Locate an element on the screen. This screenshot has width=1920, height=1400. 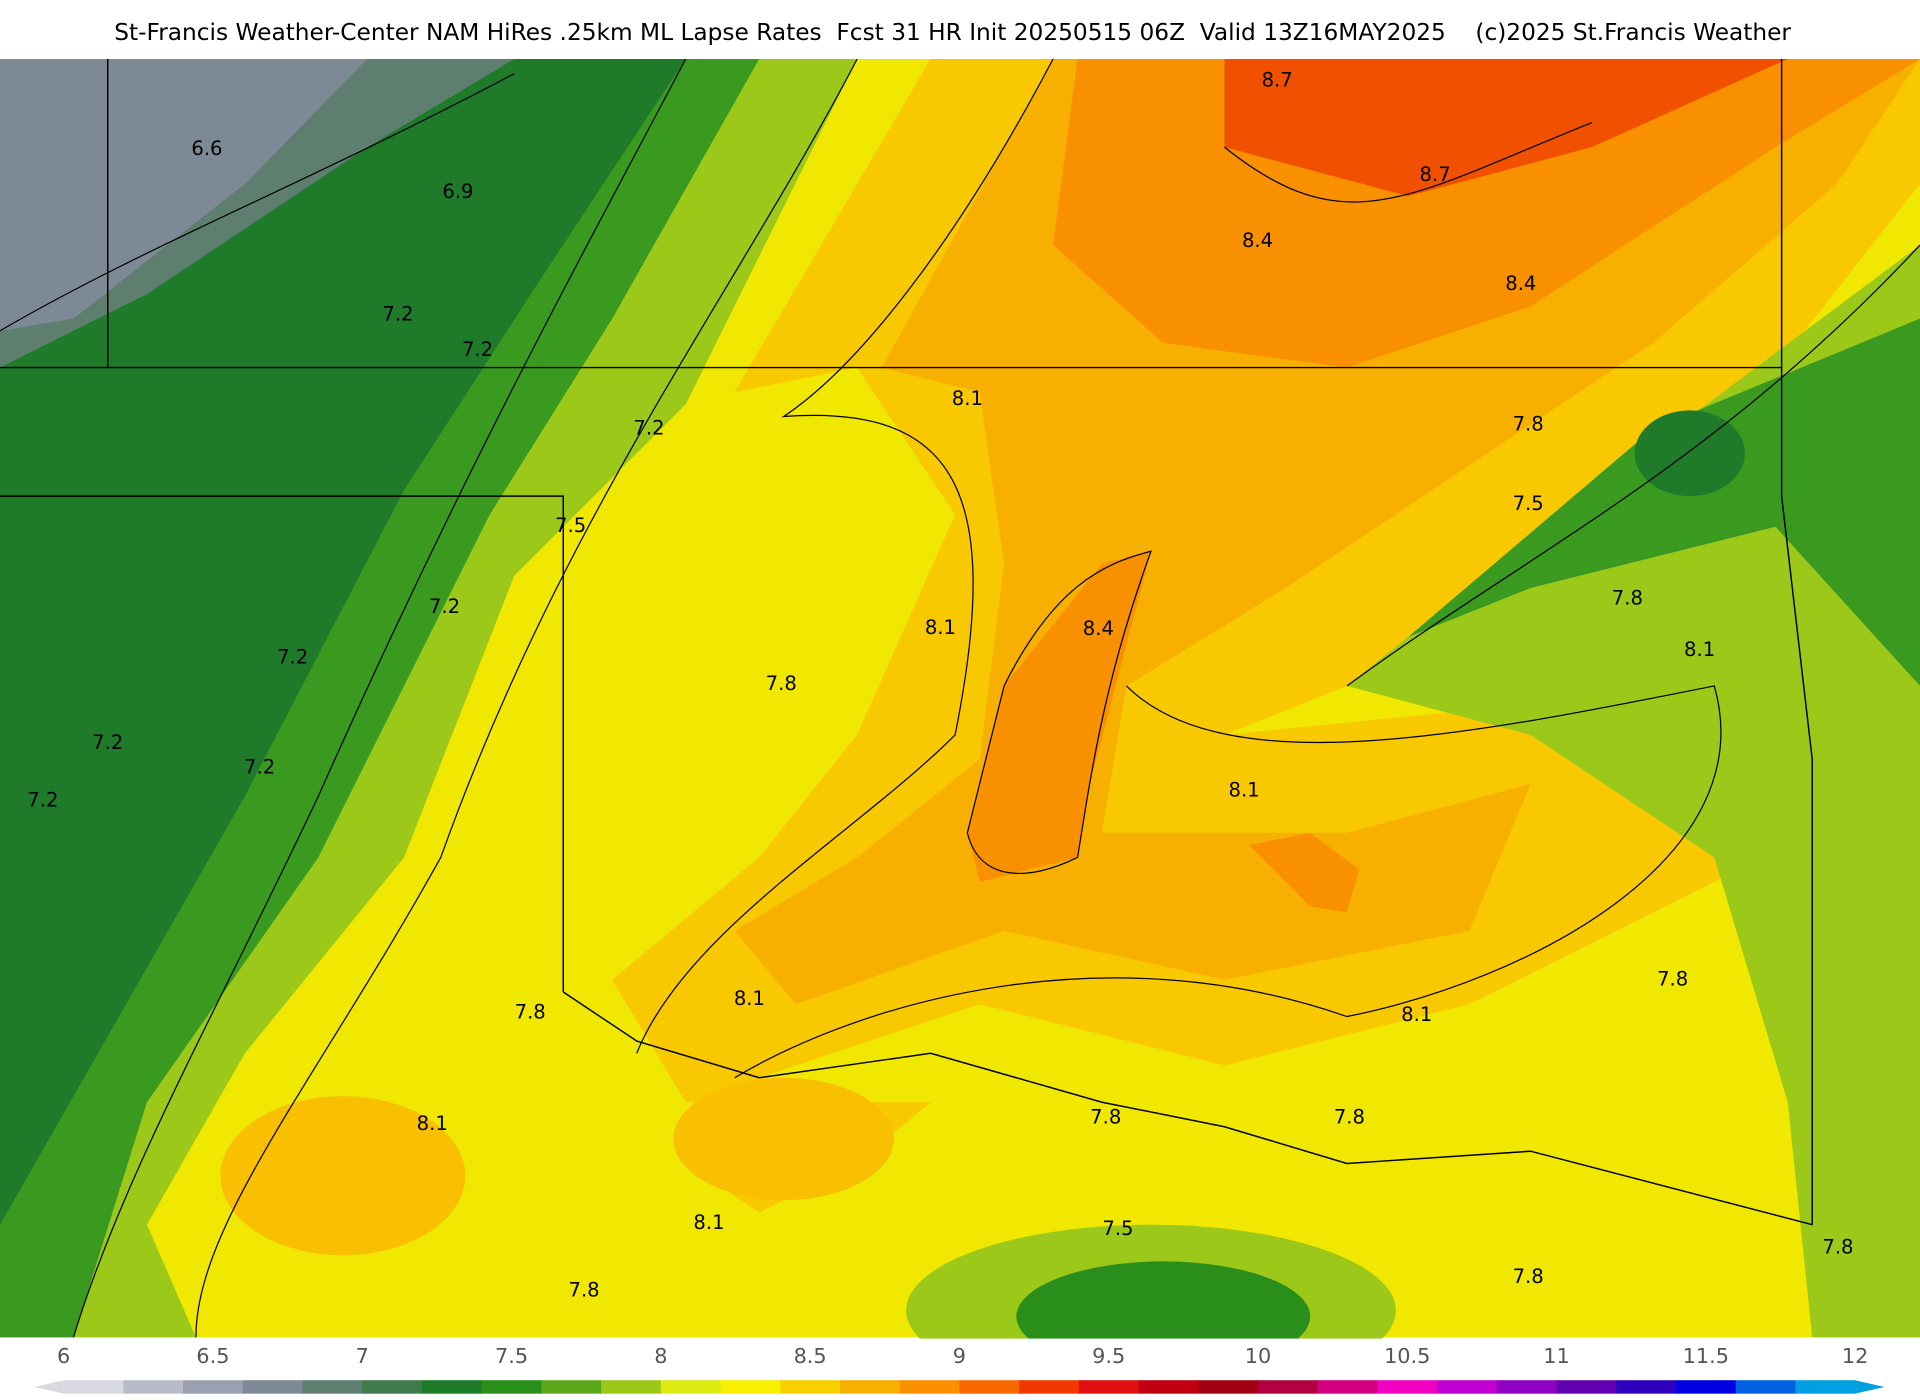
colorbar-tick-label: 8 is located at coordinates (660, 1356).